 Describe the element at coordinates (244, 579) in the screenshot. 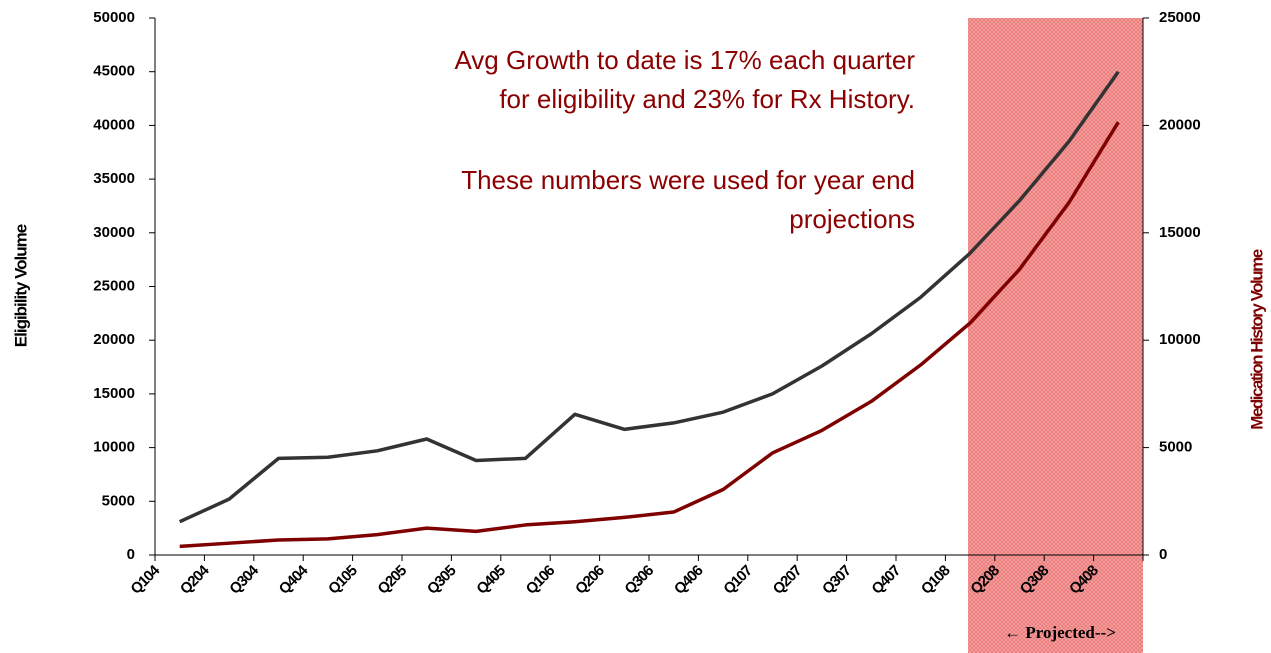

I see `x-tick-label: Q304` at that location.